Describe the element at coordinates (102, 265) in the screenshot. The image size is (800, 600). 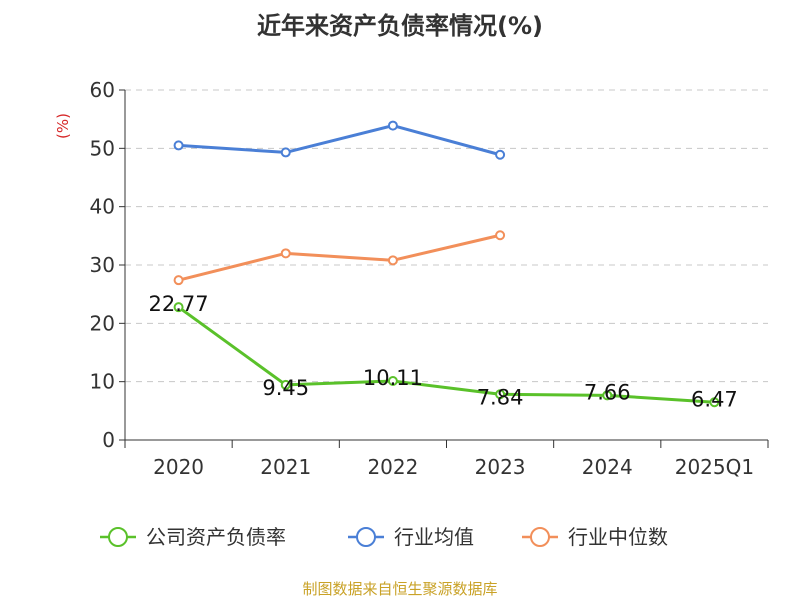
I see `y-tick-label: 30` at that location.